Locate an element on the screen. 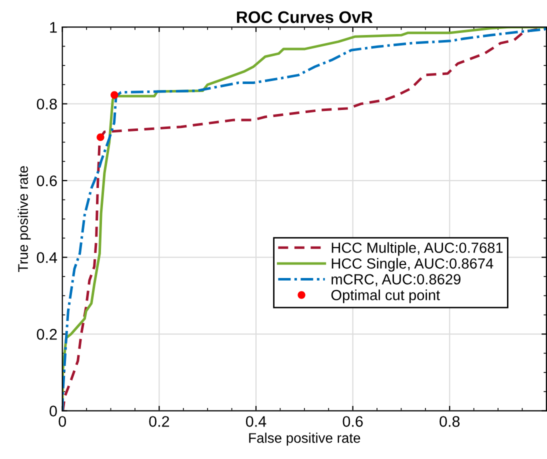 This screenshot has width=547, height=459. chart-title: ROC Curves OvR is located at coordinates (304, 17).